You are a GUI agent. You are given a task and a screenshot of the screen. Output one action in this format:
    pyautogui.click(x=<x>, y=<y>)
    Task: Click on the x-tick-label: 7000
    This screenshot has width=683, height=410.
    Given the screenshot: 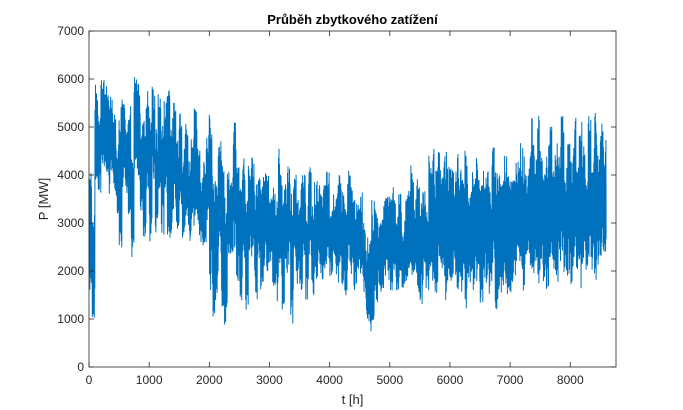 What is the action you would take?
    pyautogui.click(x=510, y=380)
    